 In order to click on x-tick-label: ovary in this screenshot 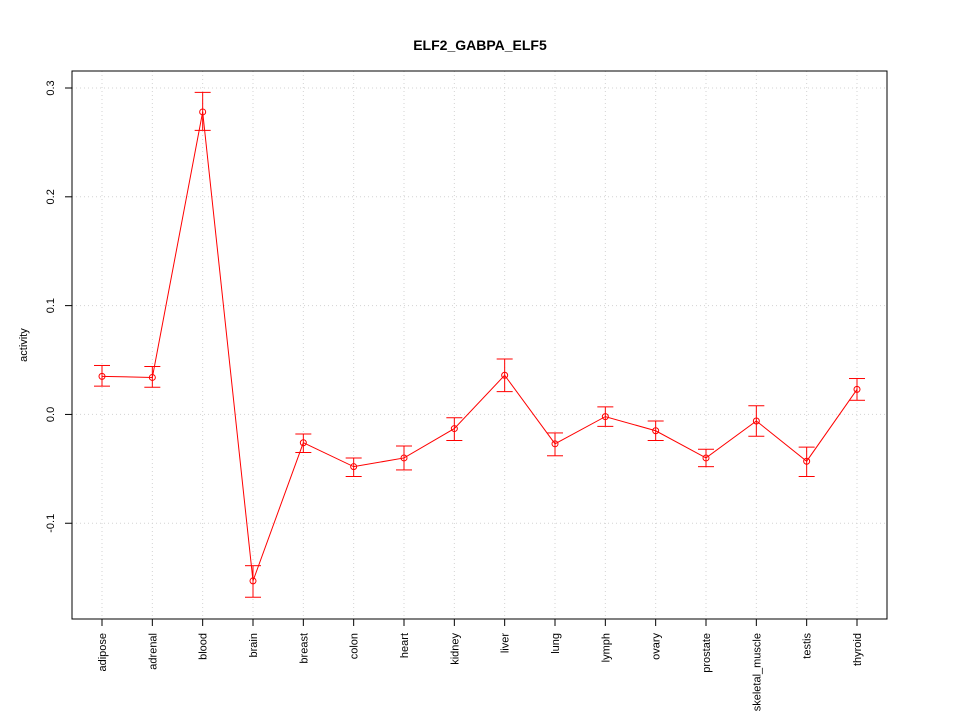, I will do `click(657, 646)`.